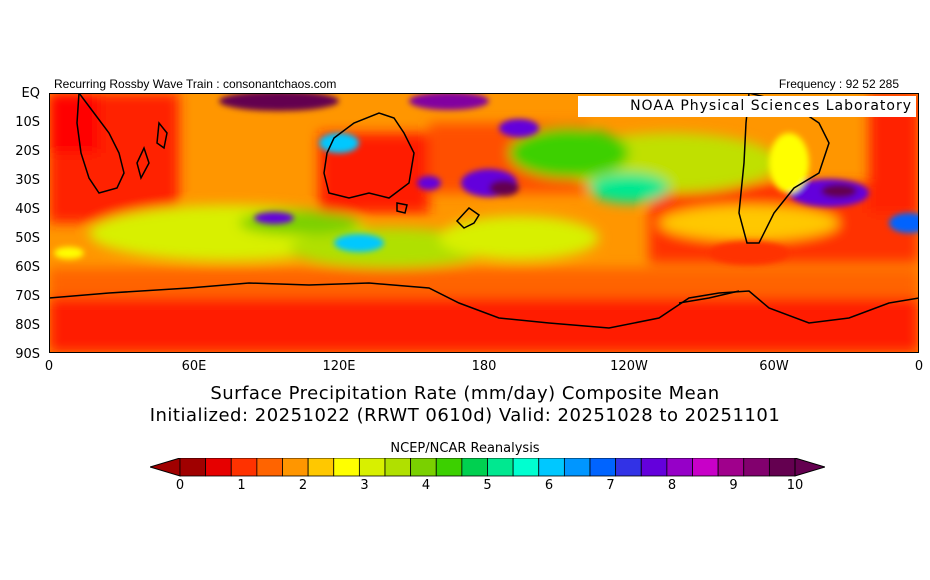  I want to click on lat-label: 40S, so click(27, 209).